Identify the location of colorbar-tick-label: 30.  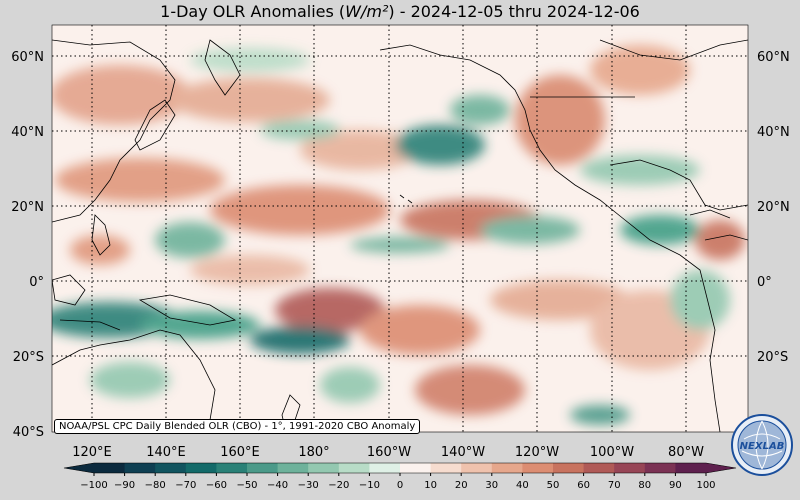
(491, 485).